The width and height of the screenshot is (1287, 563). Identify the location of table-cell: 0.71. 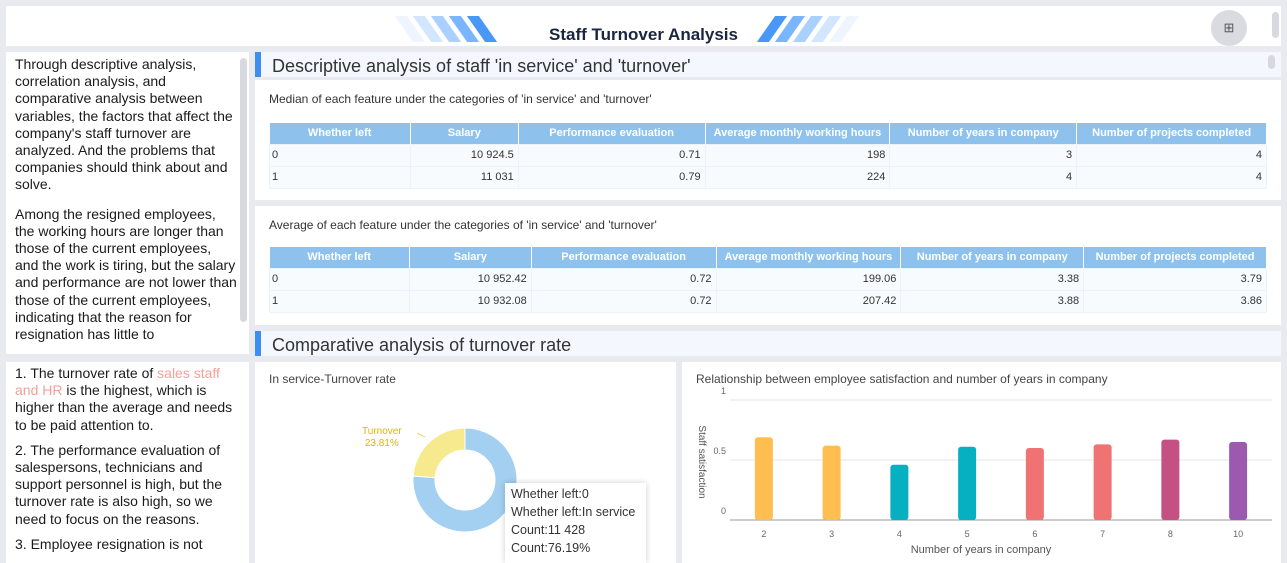
(611, 155).